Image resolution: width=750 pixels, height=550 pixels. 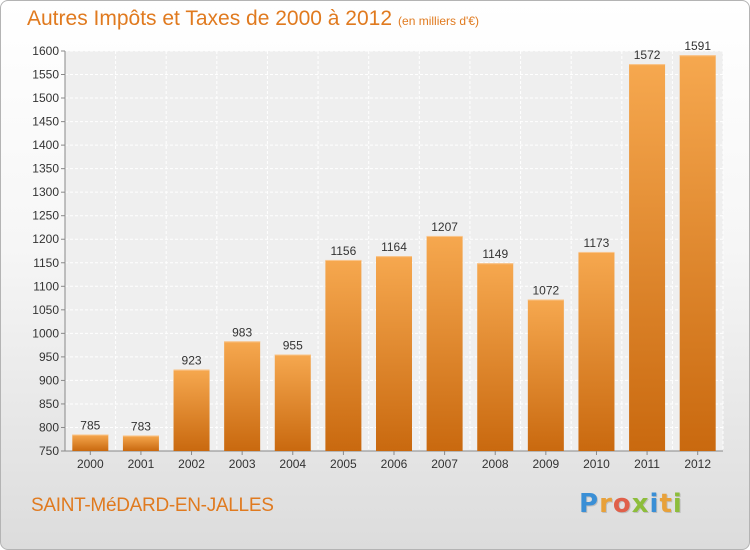 I want to click on y-tick-label: 1000, so click(x=45, y=333).